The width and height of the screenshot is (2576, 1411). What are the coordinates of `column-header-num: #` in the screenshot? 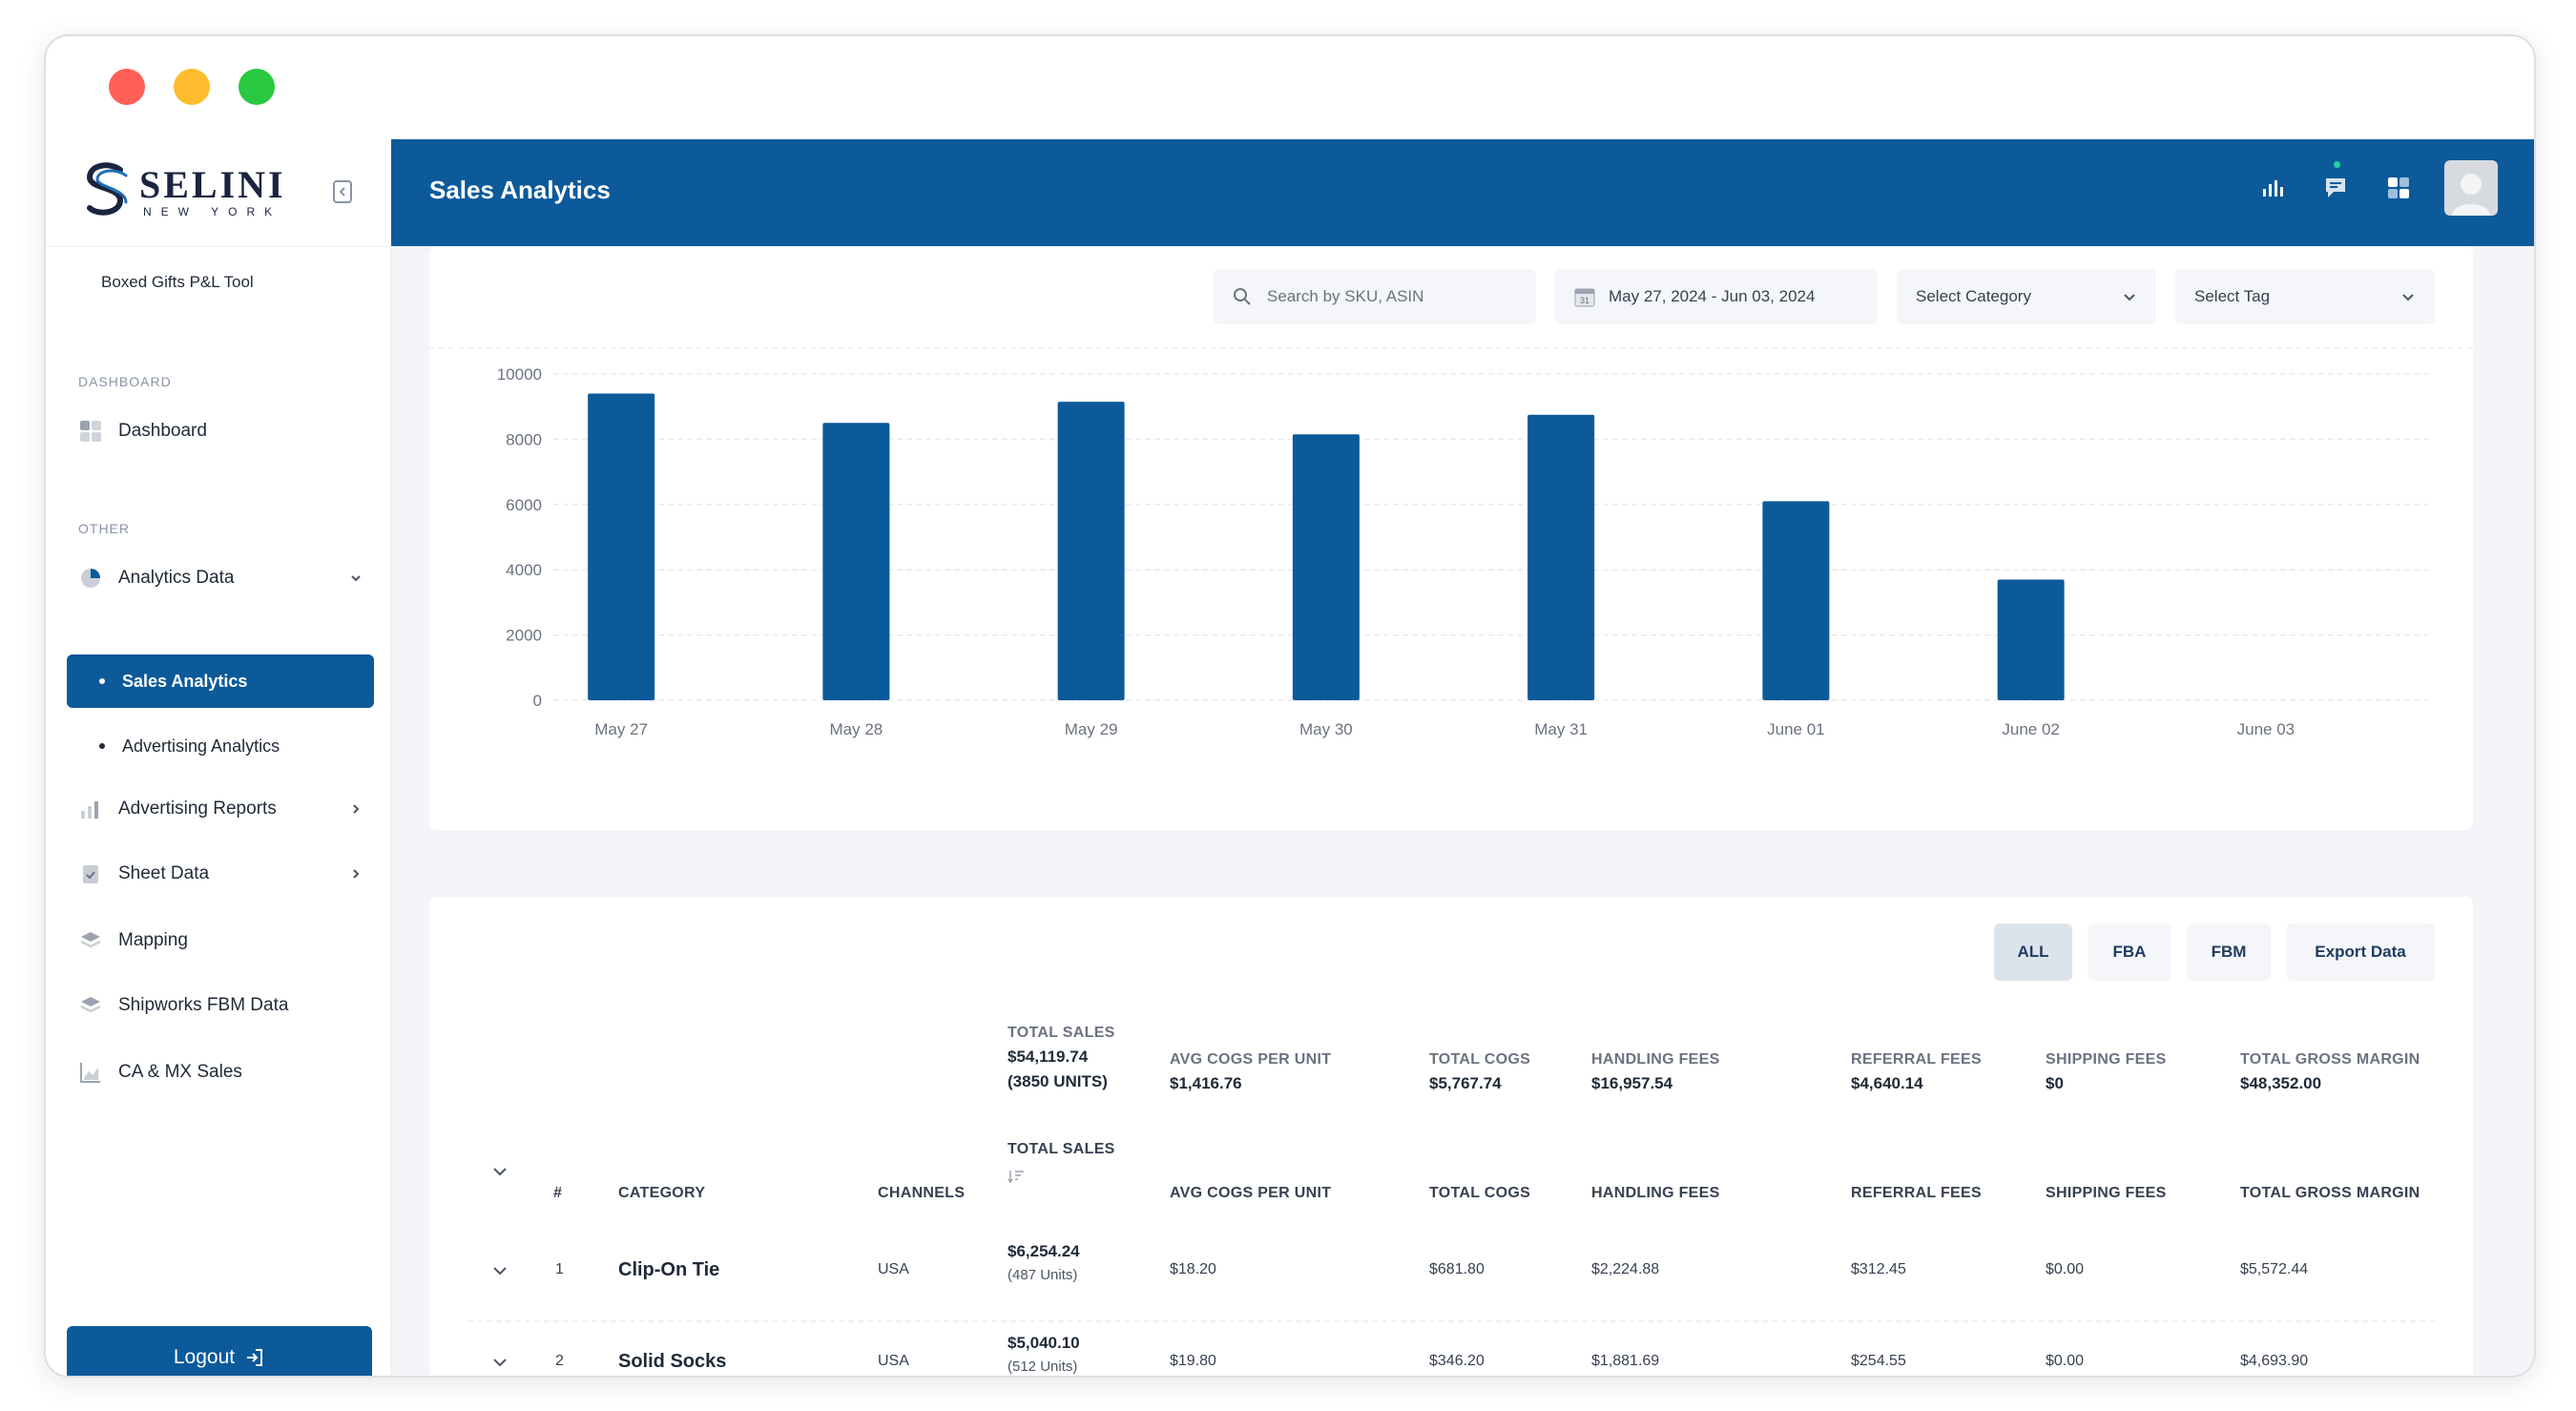 It's located at (558, 1193).